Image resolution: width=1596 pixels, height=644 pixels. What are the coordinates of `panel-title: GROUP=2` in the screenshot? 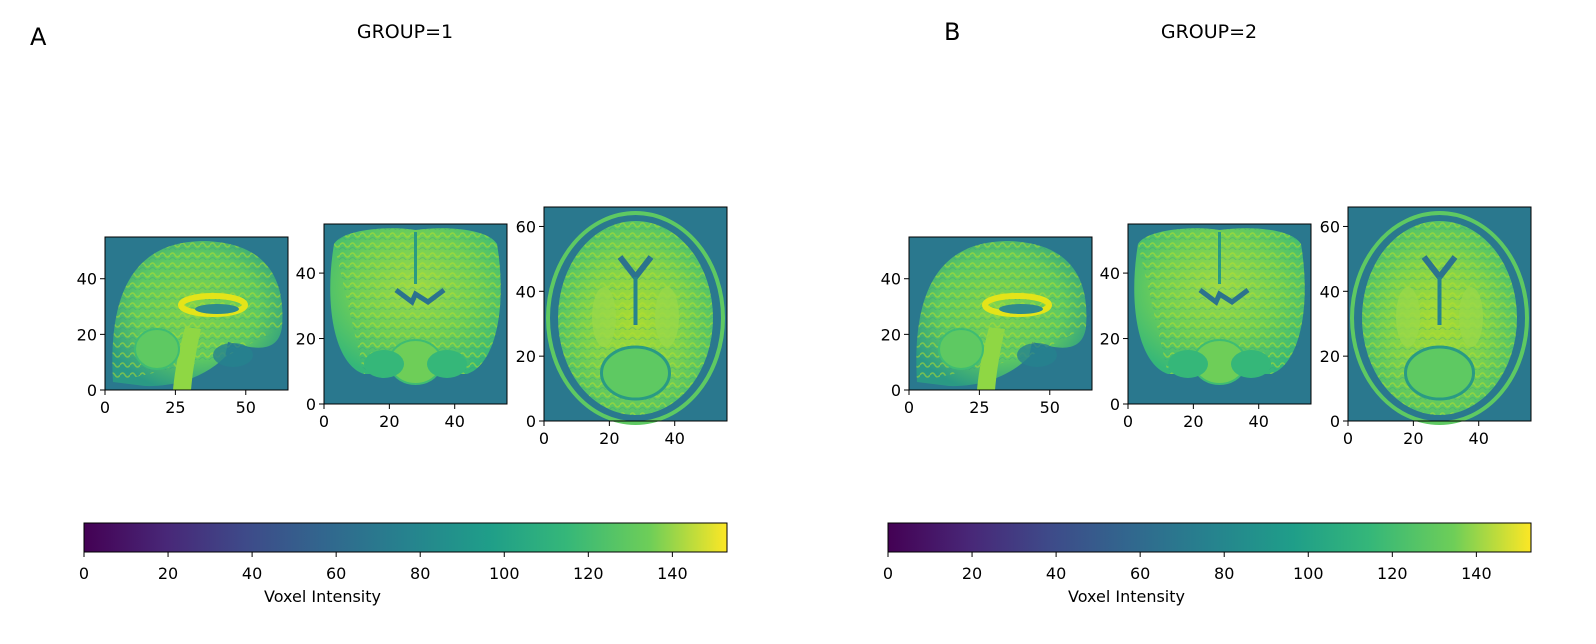 It's located at (1209, 32).